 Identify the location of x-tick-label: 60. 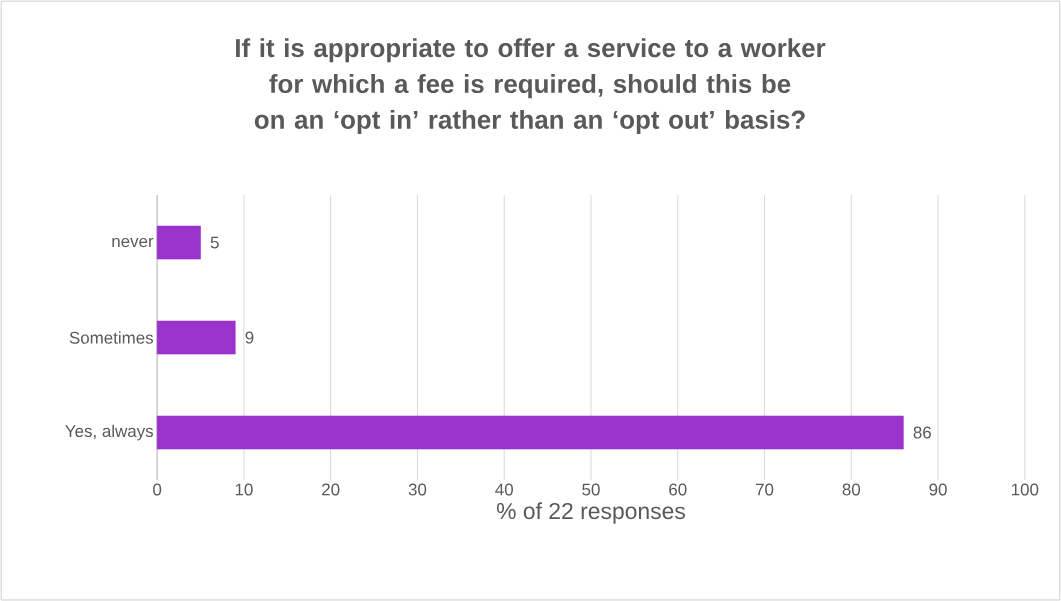
(678, 489).